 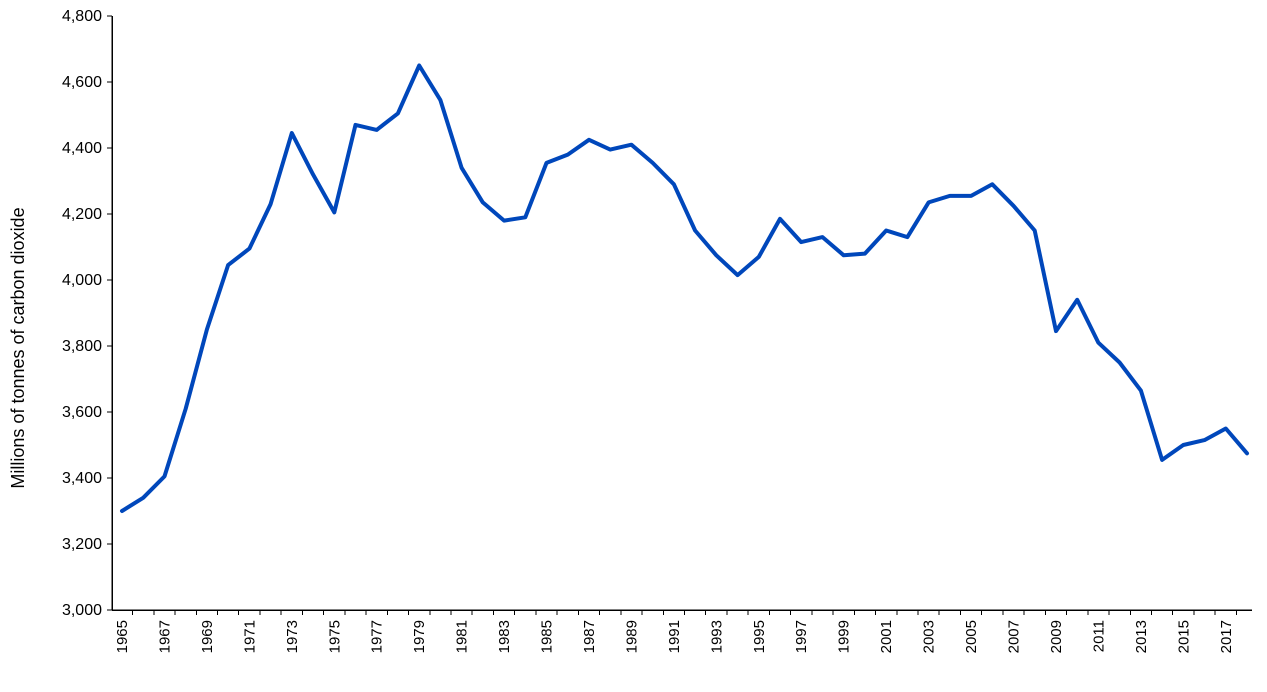 What do you see at coordinates (886, 636) in the screenshot?
I see `x-tick-label: 2001` at bounding box center [886, 636].